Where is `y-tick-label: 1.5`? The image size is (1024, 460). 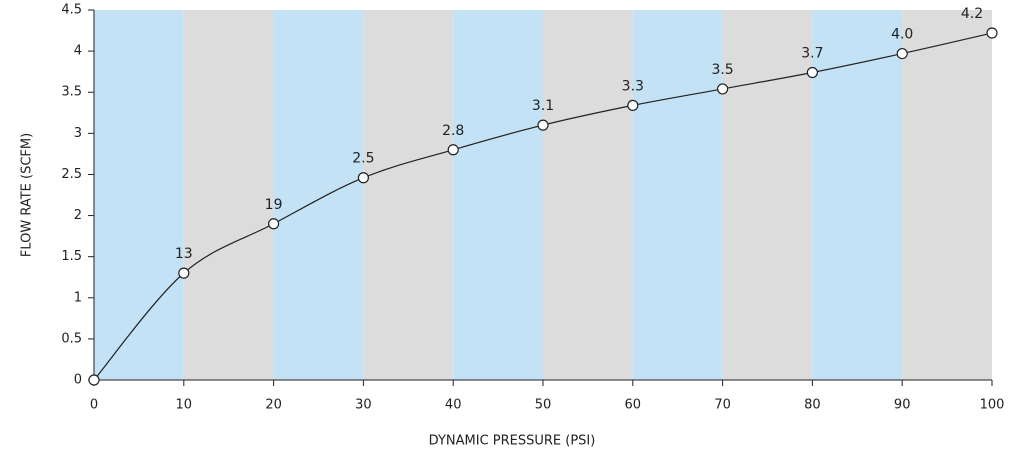 y-tick-label: 1.5 is located at coordinates (71, 256).